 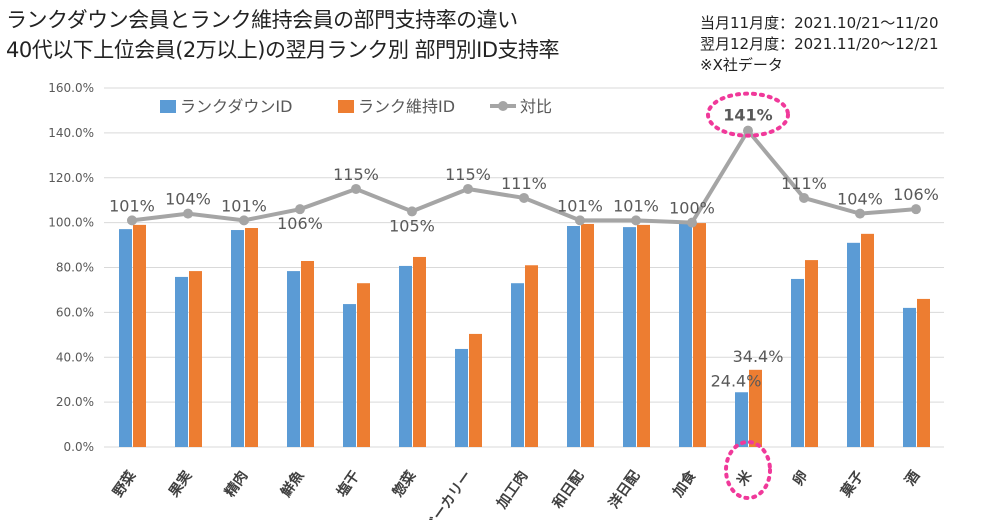 What do you see at coordinates (412, 225) in the screenshot?
I see `ratio-label: 105%` at bounding box center [412, 225].